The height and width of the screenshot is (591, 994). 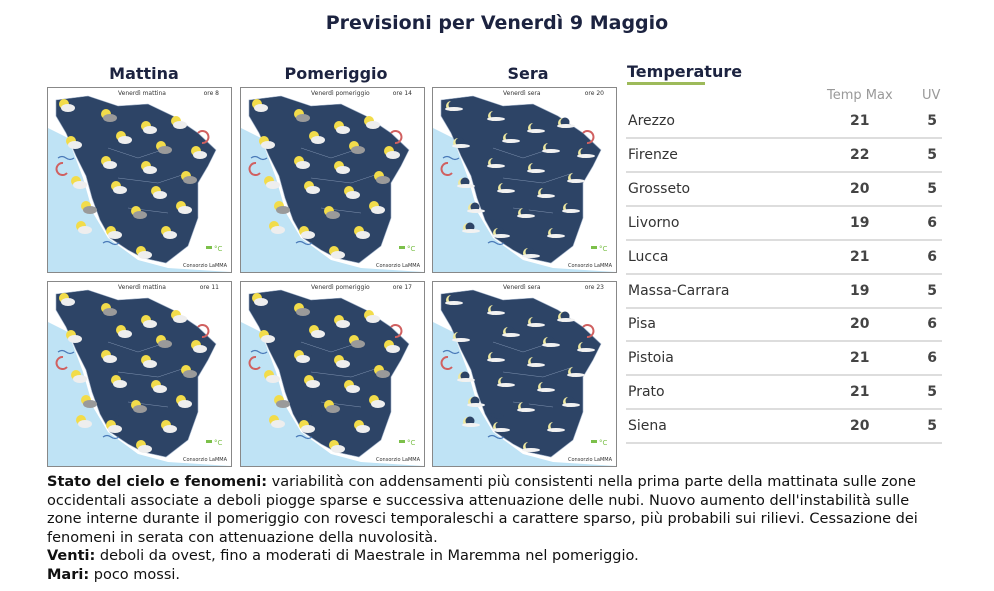 I want to click on map-label: Venerdì mattina, so click(x=142, y=93).